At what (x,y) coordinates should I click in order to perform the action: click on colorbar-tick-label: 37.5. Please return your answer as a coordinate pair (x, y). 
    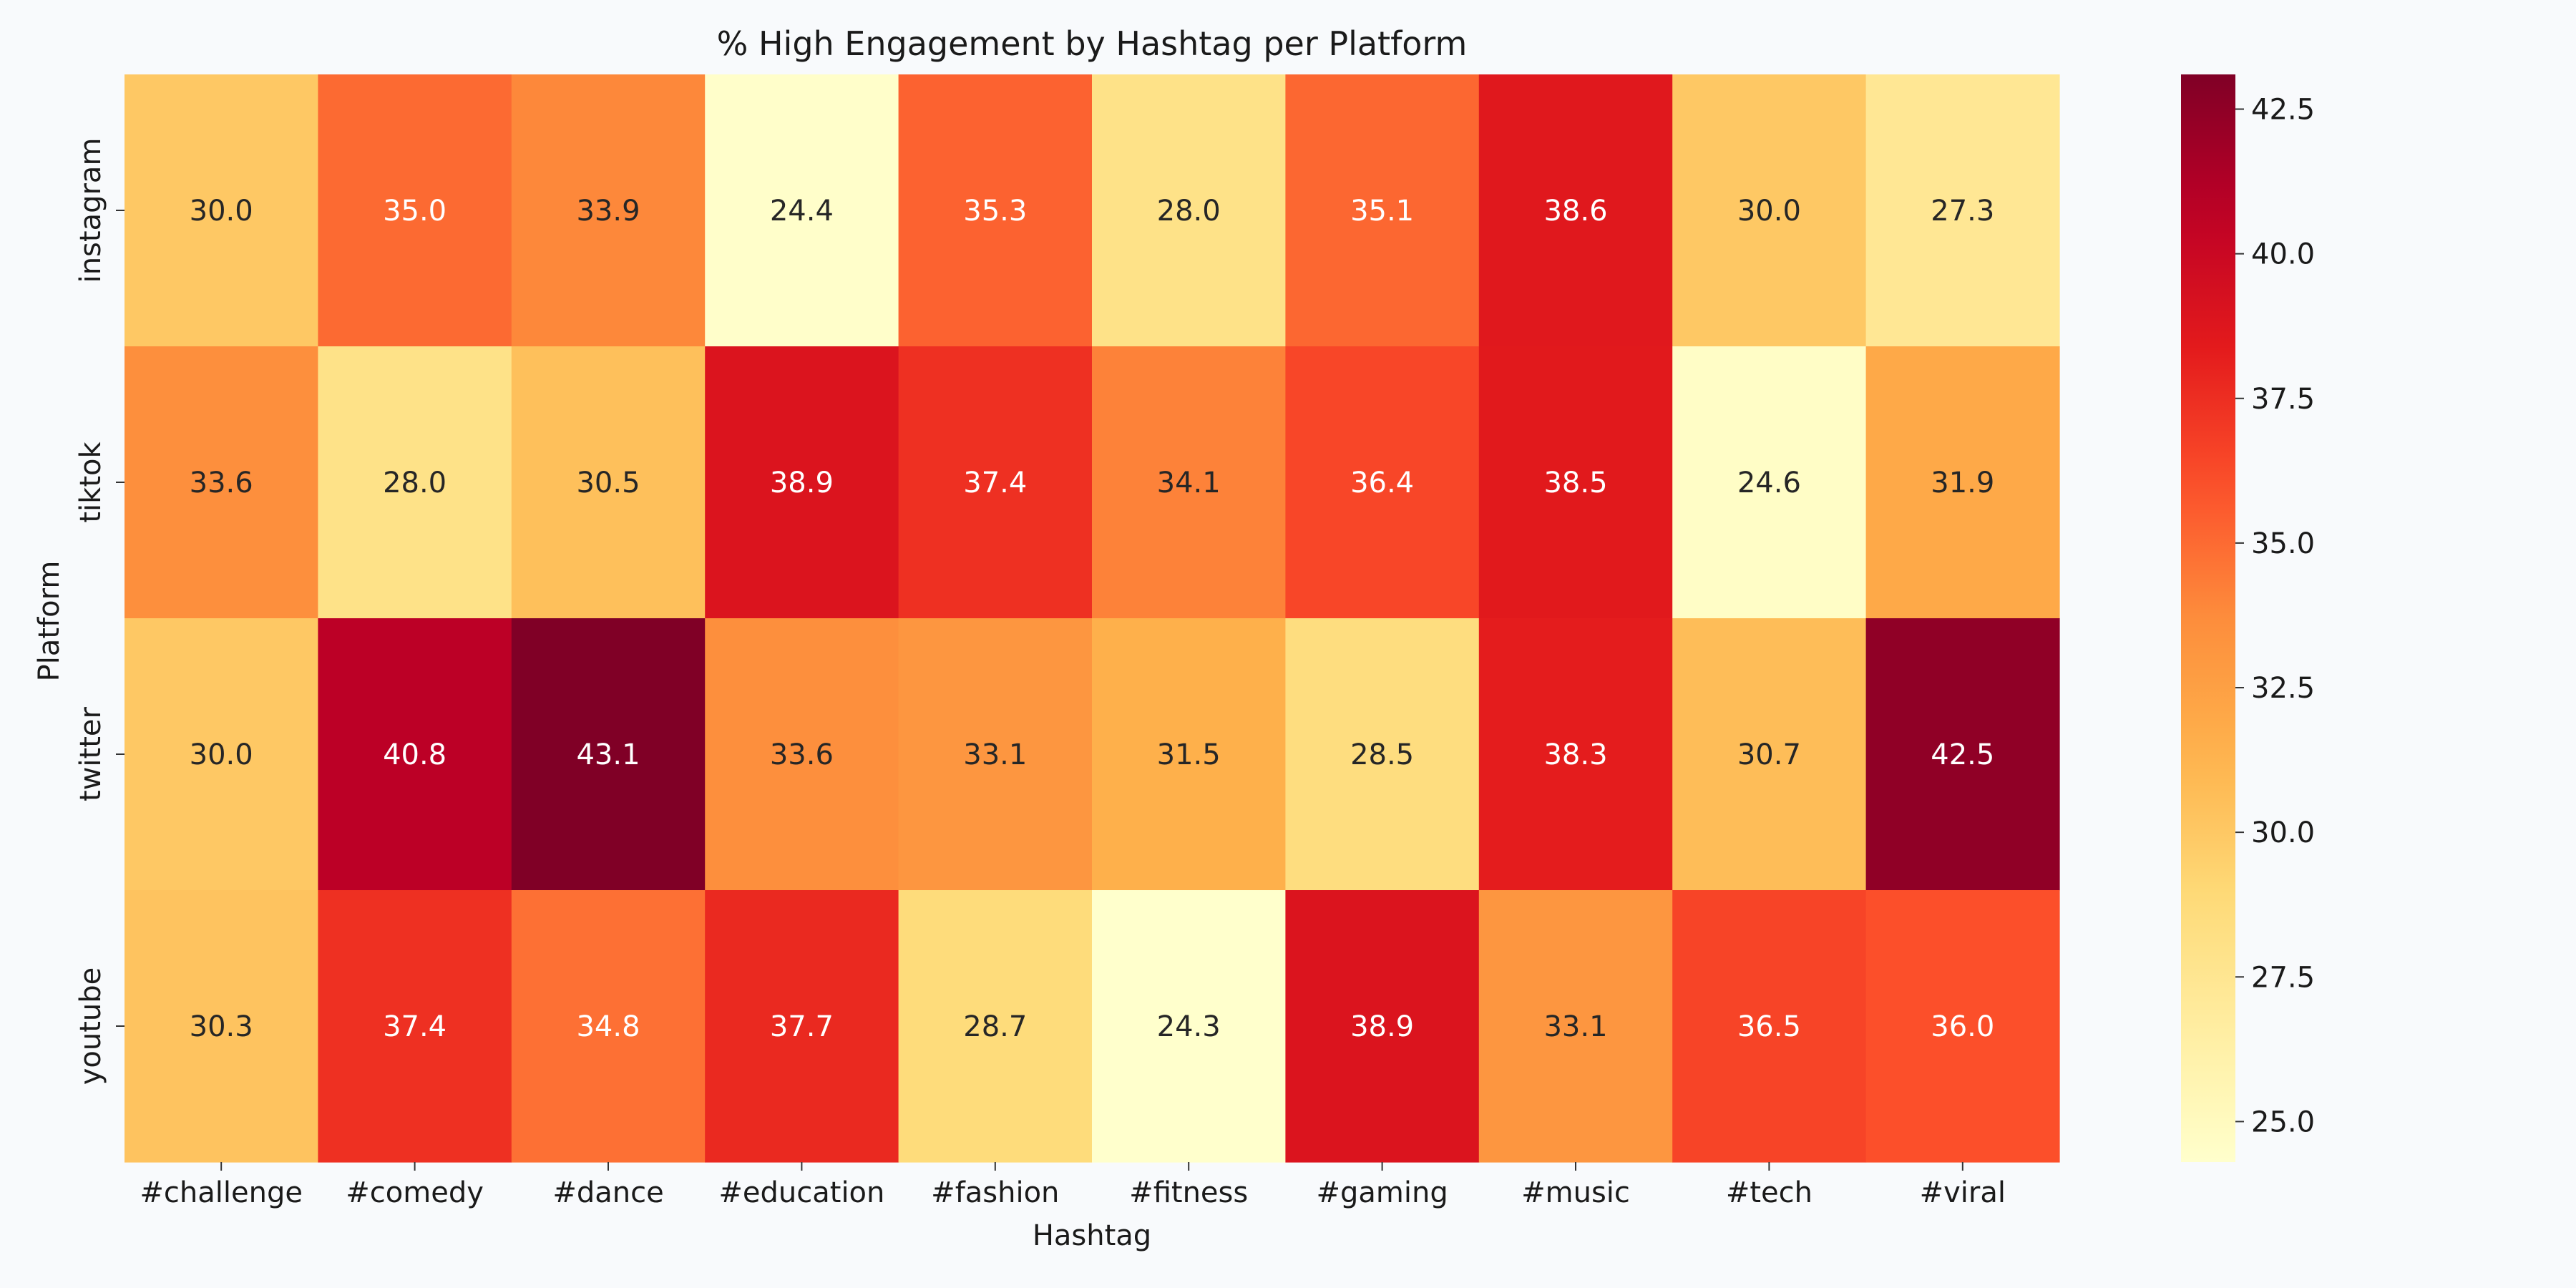
    Looking at the image, I should click on (2283, 399).